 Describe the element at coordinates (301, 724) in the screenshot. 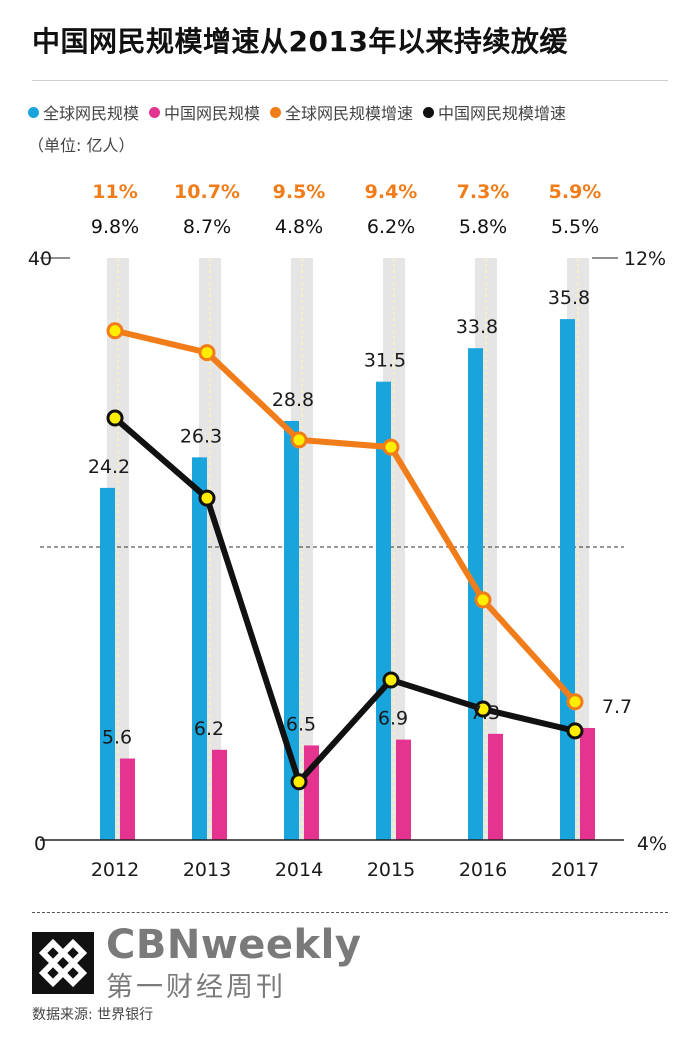

I see `label-china-2014: 6.5` at that location.